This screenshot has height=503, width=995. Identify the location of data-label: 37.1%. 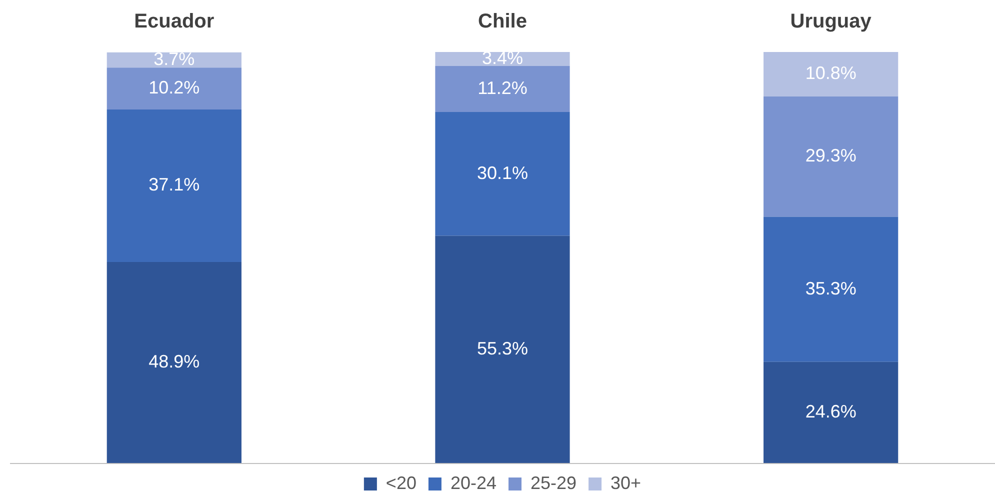
(174, 184).